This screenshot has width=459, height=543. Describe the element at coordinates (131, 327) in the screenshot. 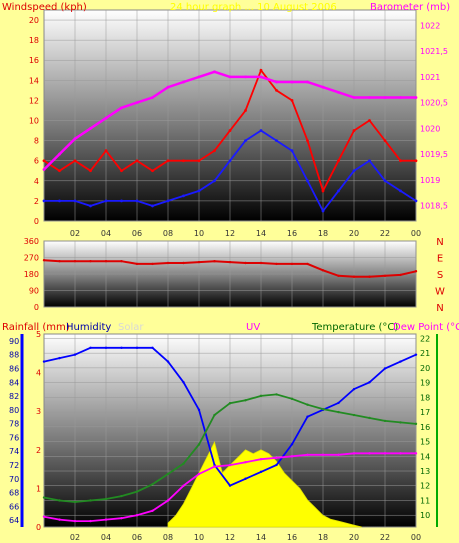

I see `solar-label: Solar` at that location.